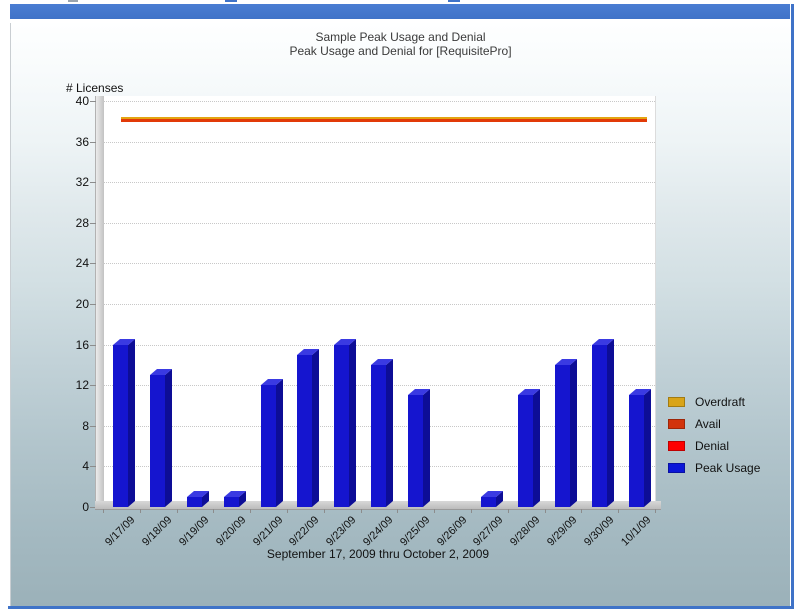 This screenshot has width=804, height=615. Describe the element at coordinates (676, 424) in the screenshot. I see `legend-swatch-avail` at that location.